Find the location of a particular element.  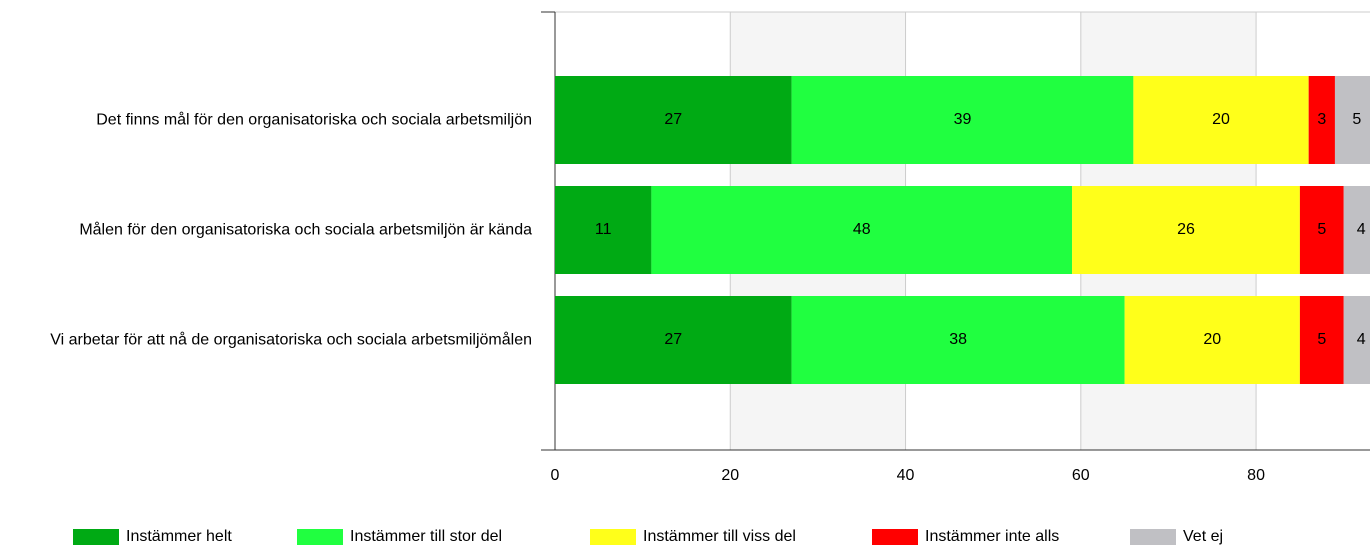

value-label: 48 is located at coordinates (862, 229).